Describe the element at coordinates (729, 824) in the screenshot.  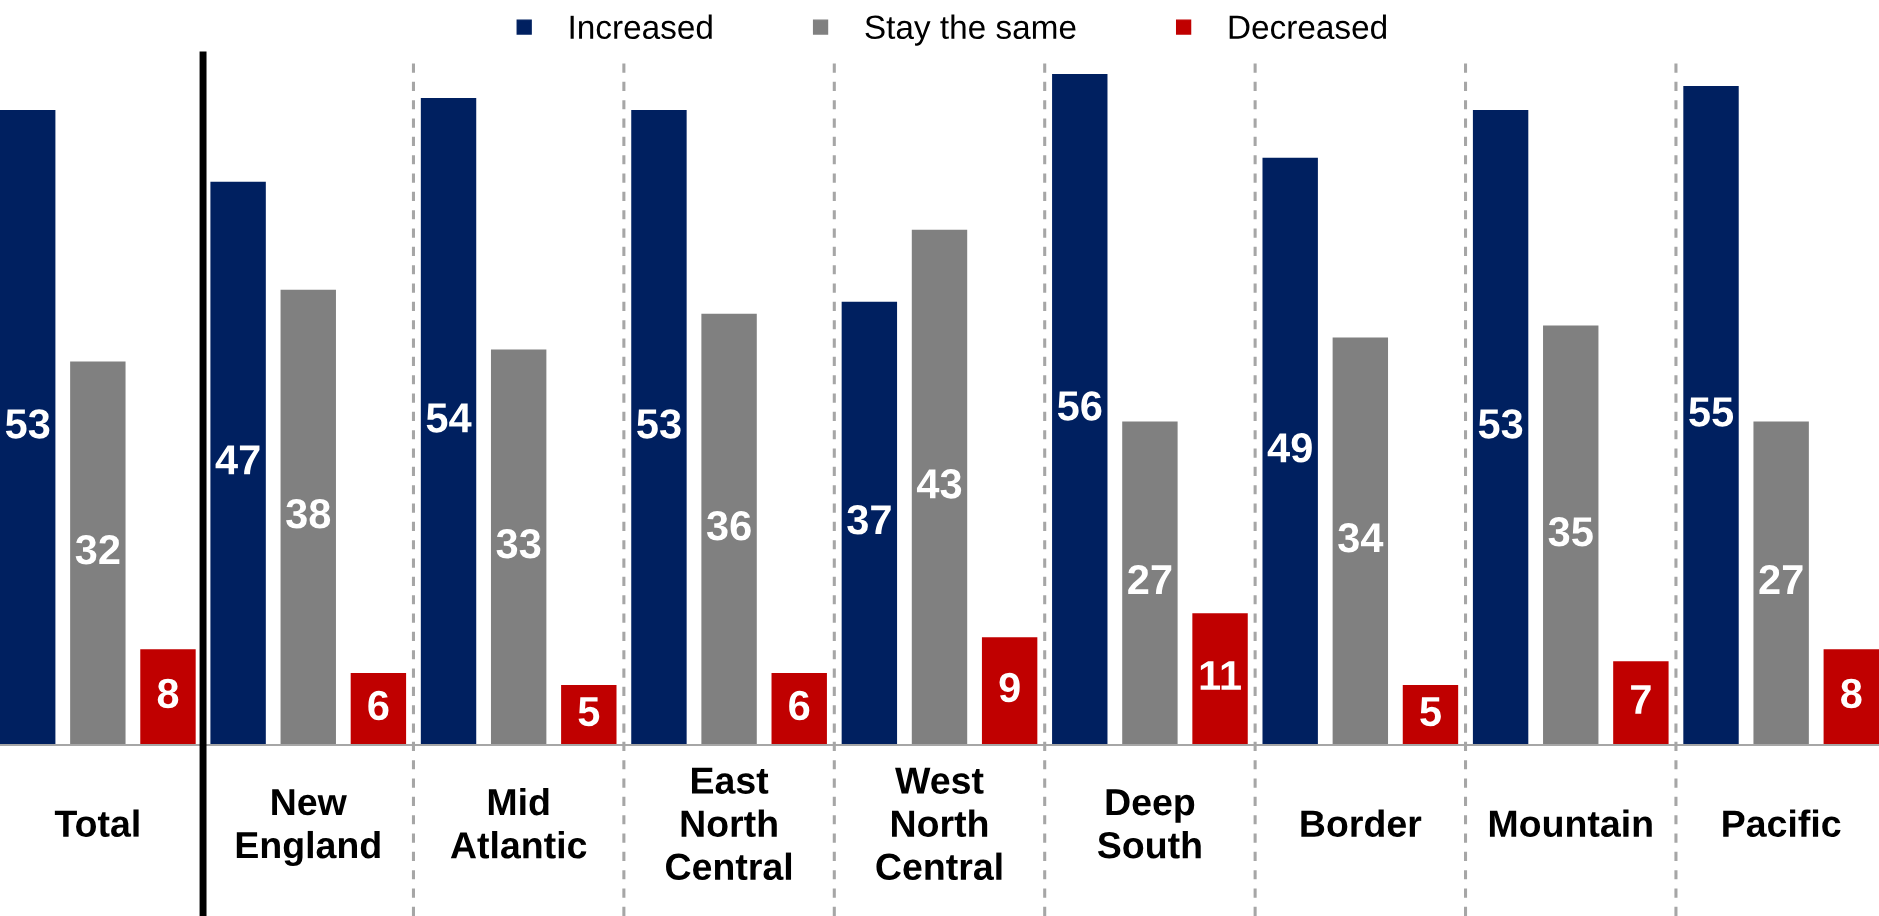
I see `x-tick-label: East North Central` at that location.